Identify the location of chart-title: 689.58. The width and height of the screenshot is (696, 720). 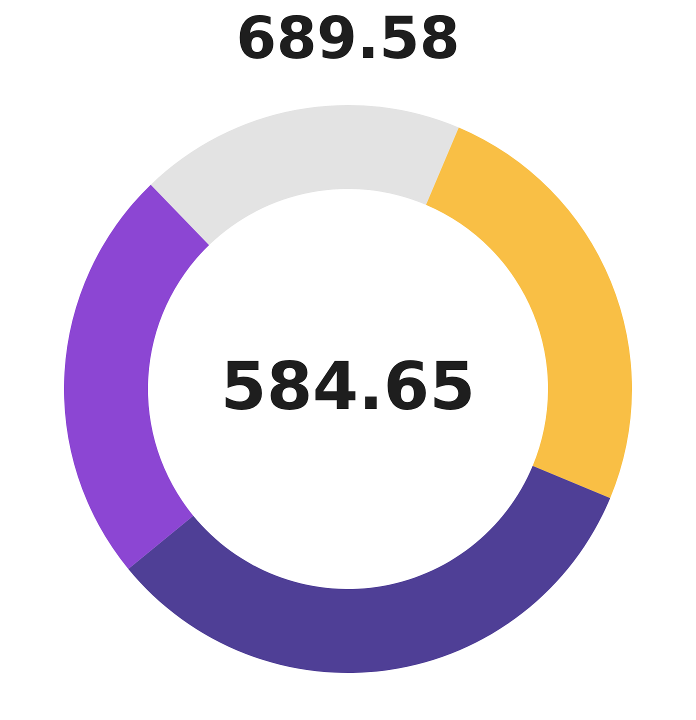
(348, 38).